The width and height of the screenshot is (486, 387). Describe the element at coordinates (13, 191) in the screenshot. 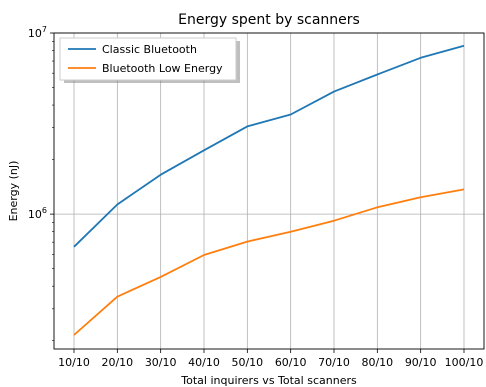

I see `y-axis-label: Energy (nJ)` at that location.